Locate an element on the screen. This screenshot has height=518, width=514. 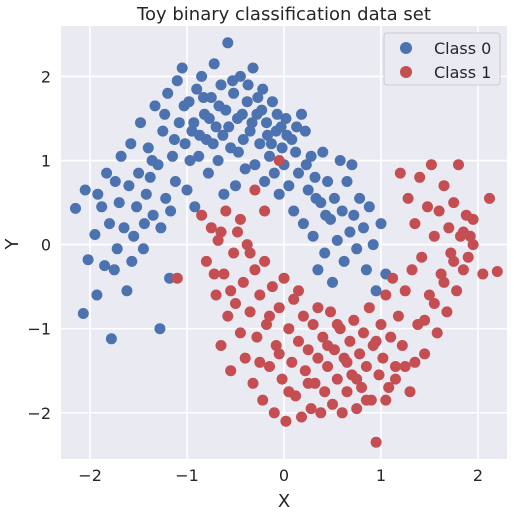
y-tick-labels: −2 −1 0 1 2 is located at coordinates (39, 244).